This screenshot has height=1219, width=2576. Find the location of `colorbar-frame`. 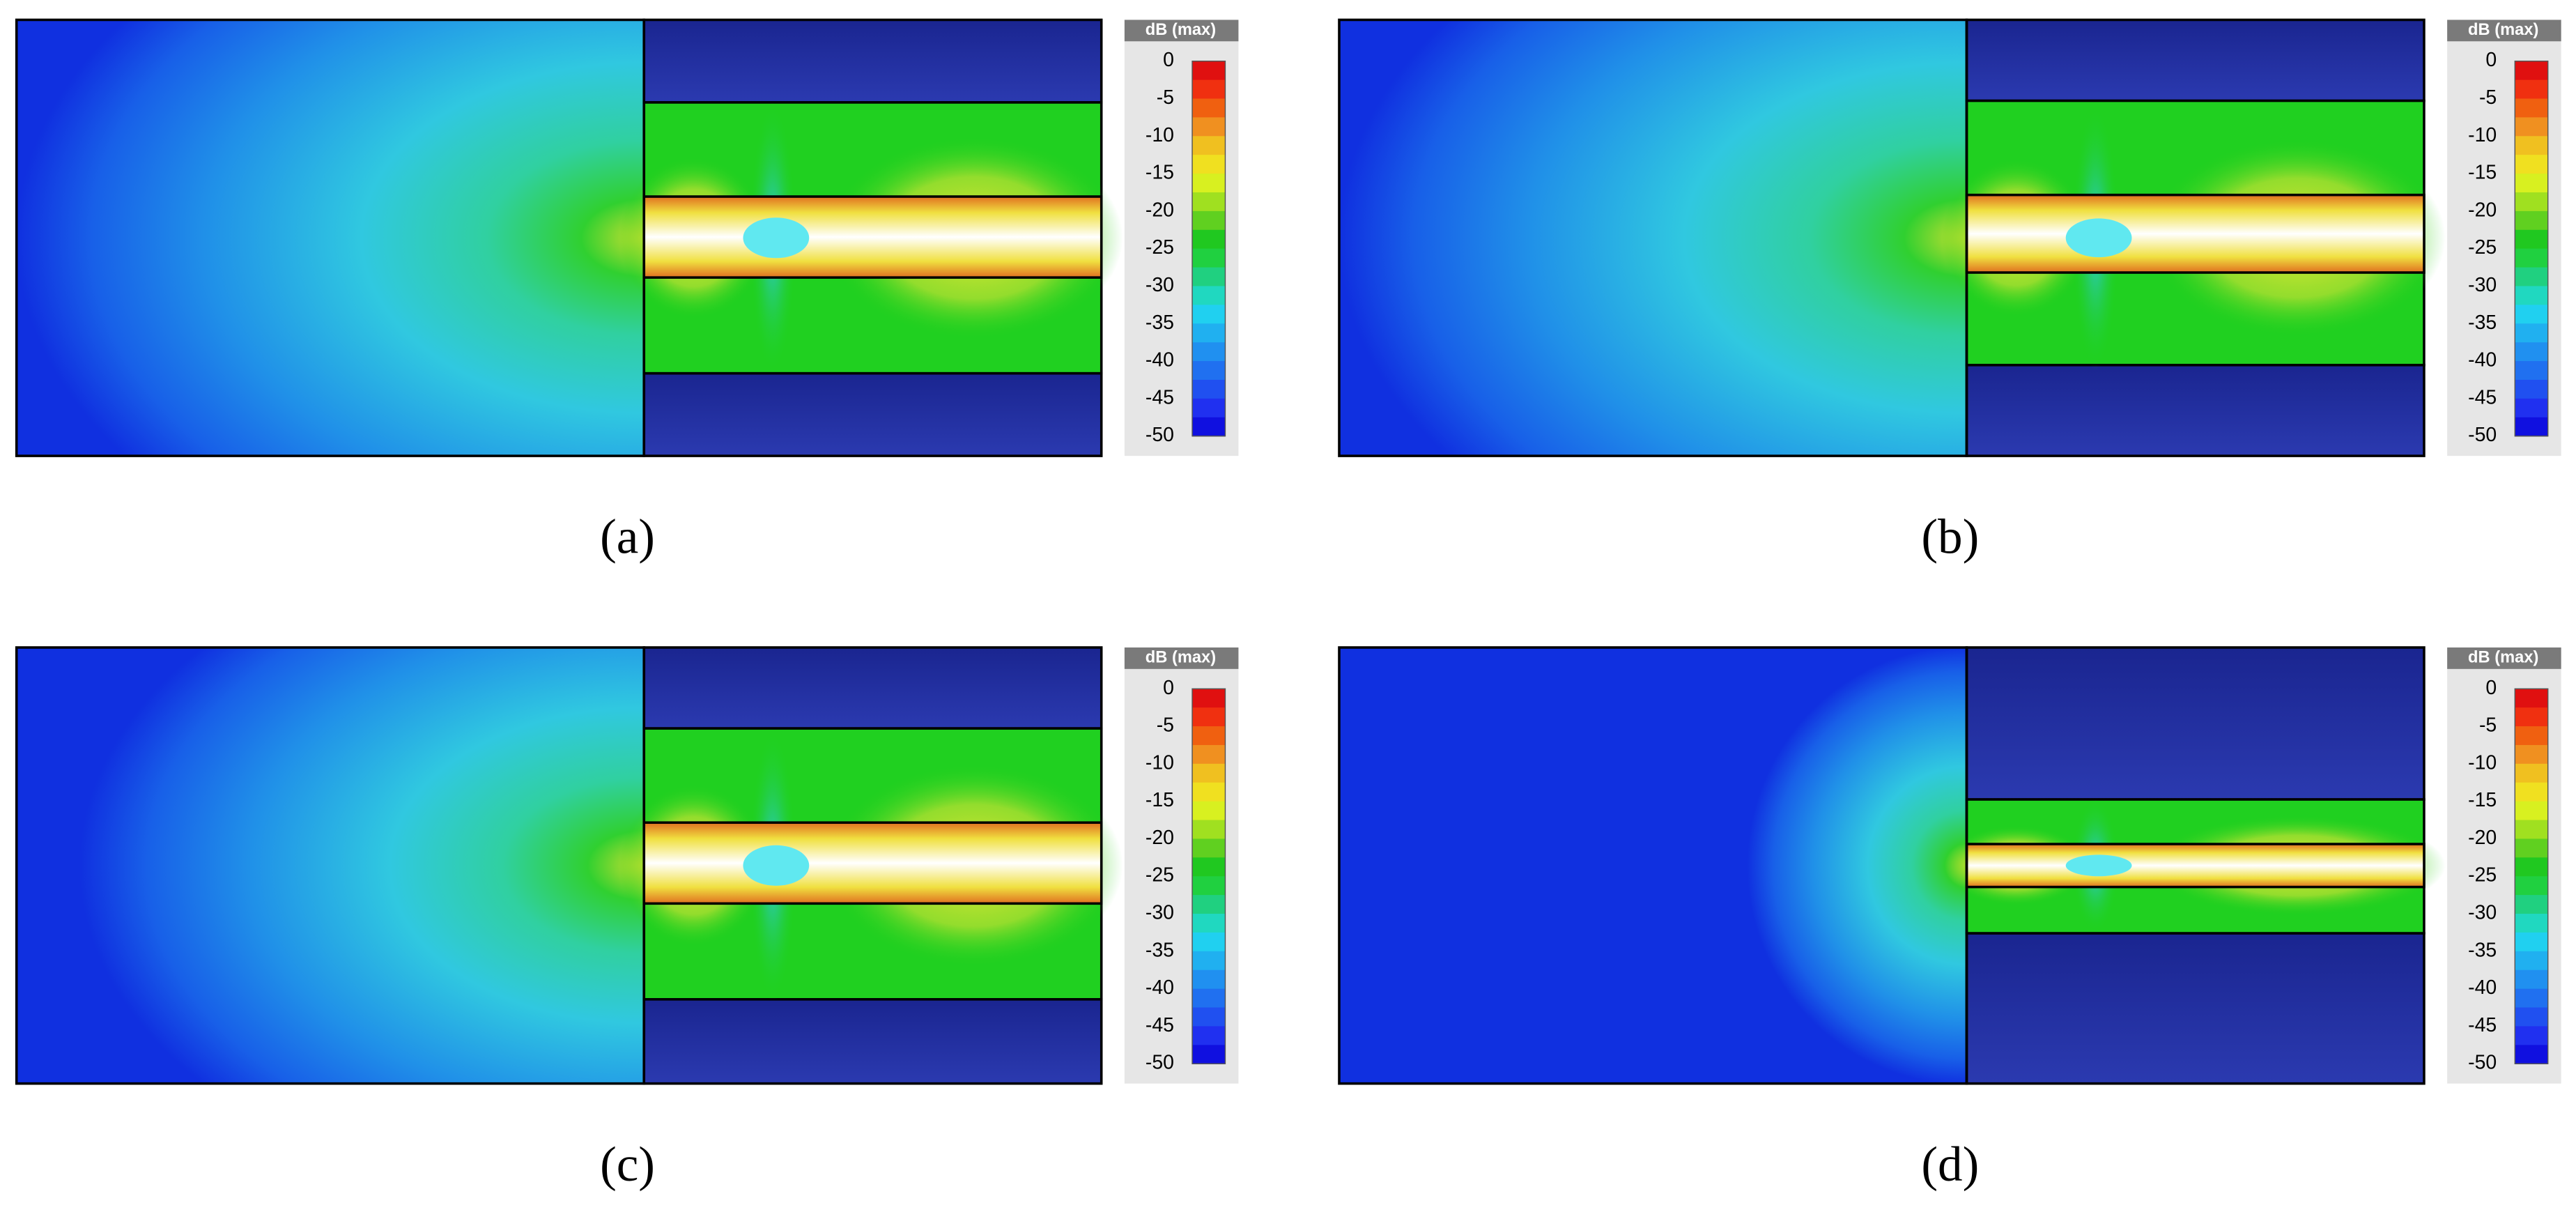

colorbar-frame is located at coordinates (1208, 876).